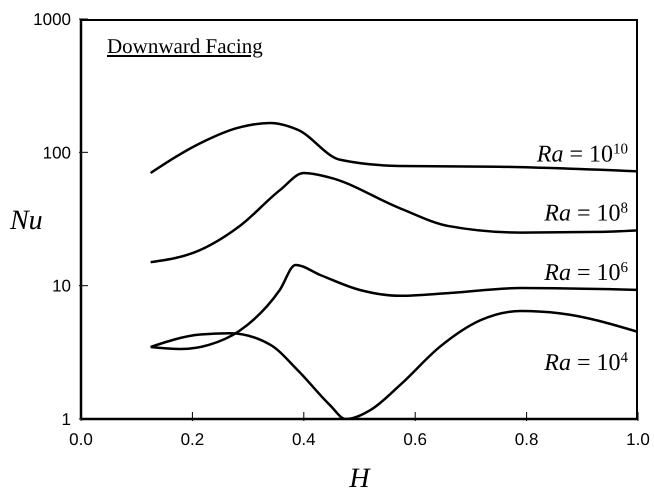 This screenshot has height=491, width=654. Describe the element at coordinates (61, 286) in the screenshot. I see `y-tick-label: 10` at that location.